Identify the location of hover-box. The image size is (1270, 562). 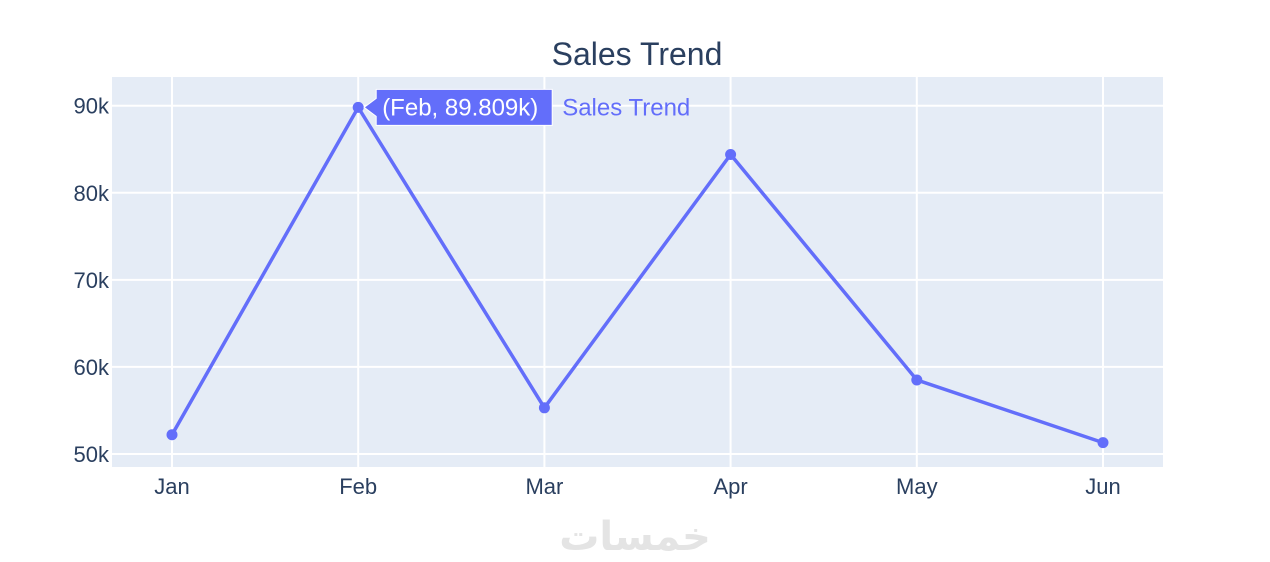
(458, 107).